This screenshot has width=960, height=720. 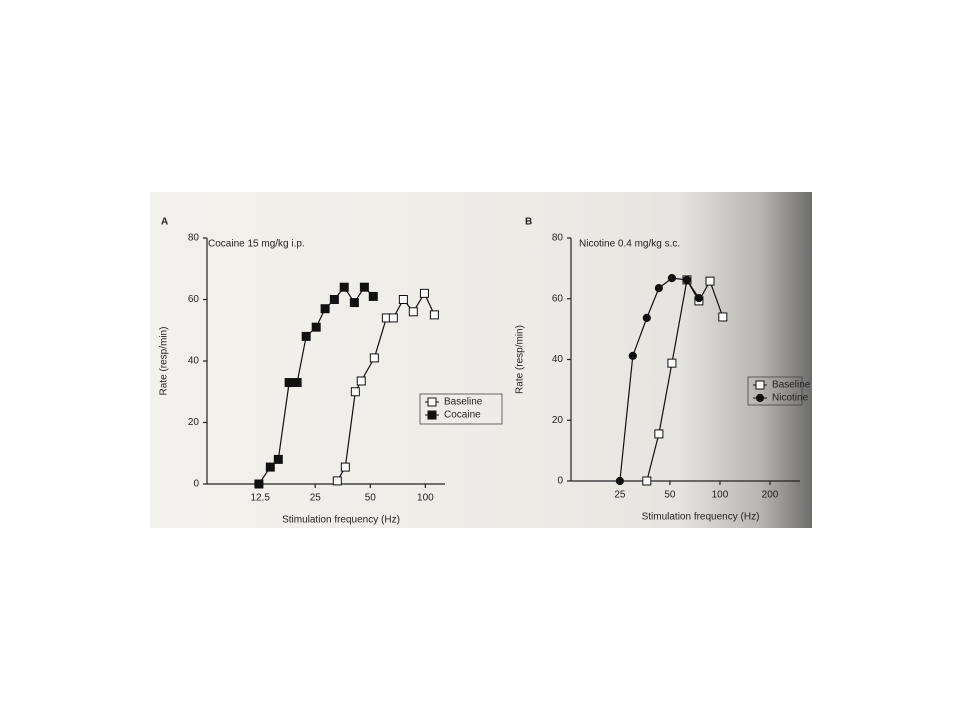 What do you see at coordinates (462, 415) in the screenshot?
I see `legend-label: Cocaine` at bounding box center [462, 415].